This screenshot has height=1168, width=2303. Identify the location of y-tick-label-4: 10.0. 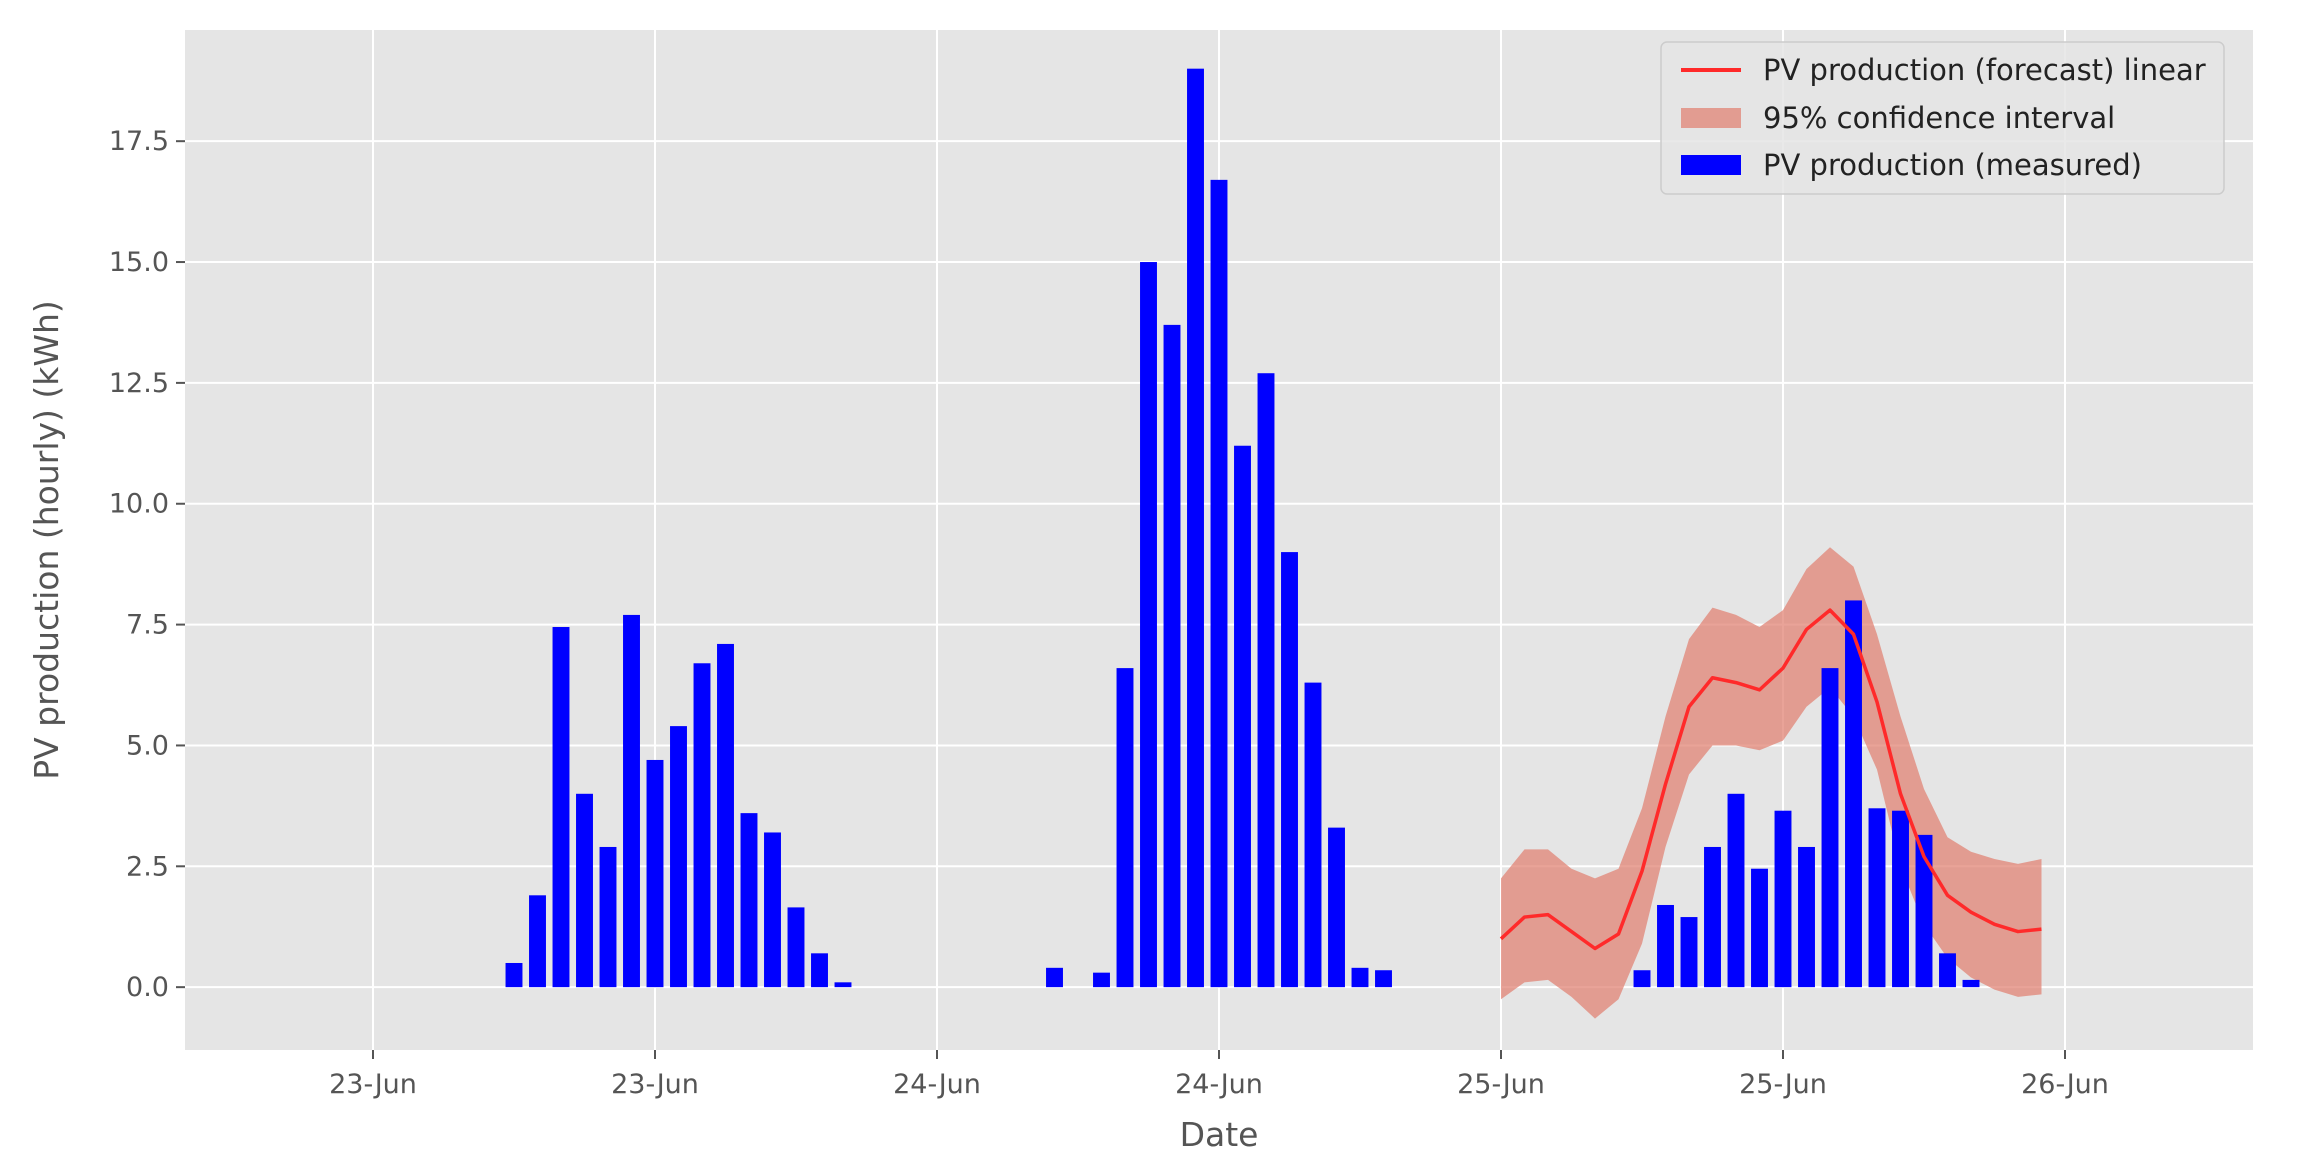
(139, 504).